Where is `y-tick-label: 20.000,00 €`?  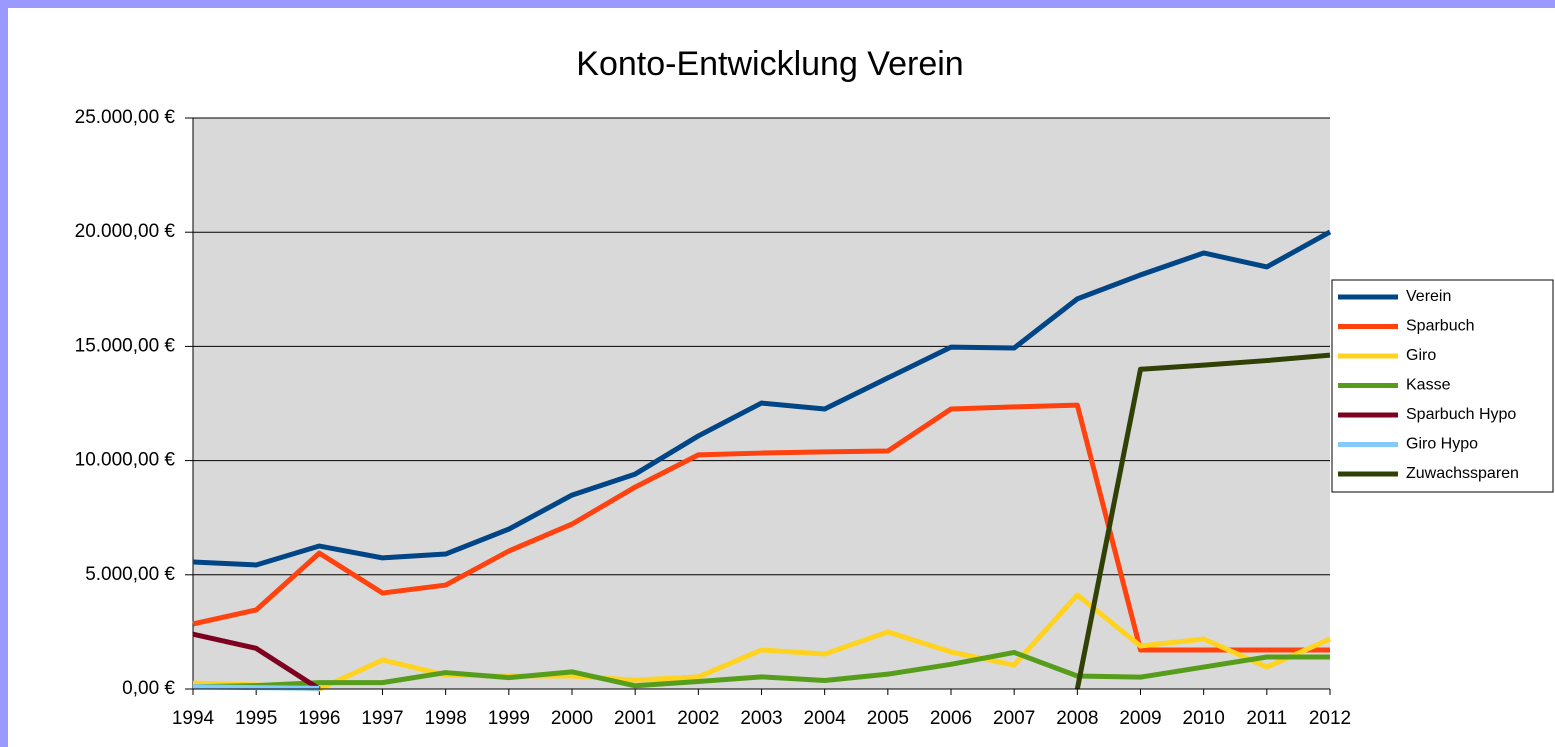
y-tick-label: 20.000,00 € is located at coordinates (125, 231).